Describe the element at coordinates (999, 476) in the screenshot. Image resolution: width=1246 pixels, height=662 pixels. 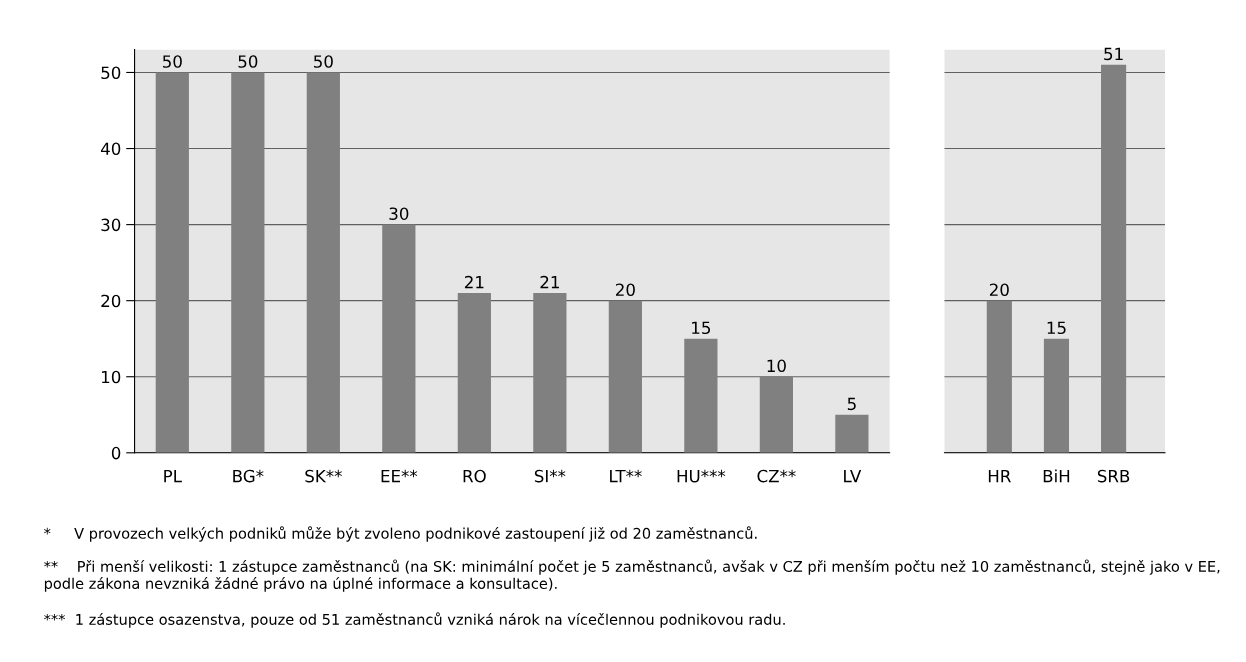
I see `x-tick-label: HR` at that location.